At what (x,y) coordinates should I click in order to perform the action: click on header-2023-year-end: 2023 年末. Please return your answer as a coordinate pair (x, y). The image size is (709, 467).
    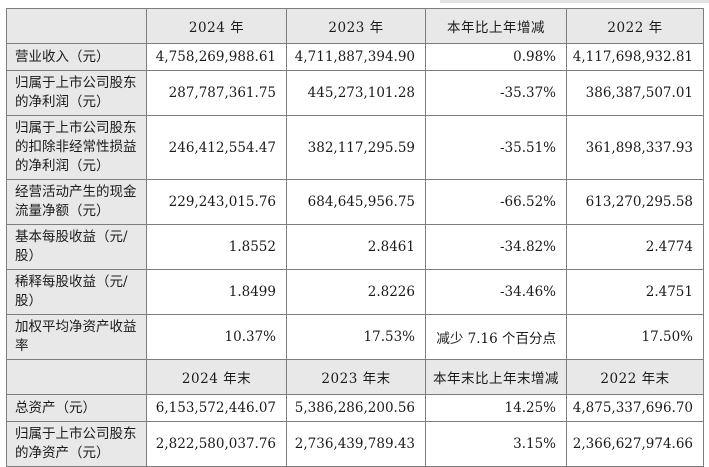
    Looking at the image, I should click on (356, 377).